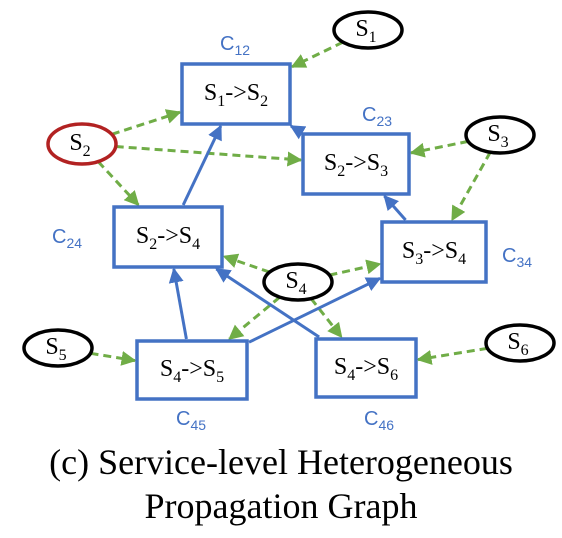 Image resolution: width=562 pixels, height=538 pixels. Describe the element at coordinates (355, 268) in the screenshot. I see `service-edge-s4-c34` at that location.